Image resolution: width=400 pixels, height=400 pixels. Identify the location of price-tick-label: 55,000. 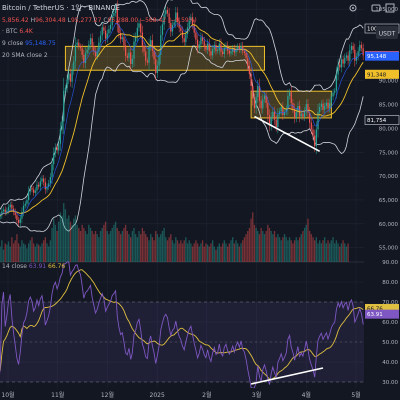
(389, 249).